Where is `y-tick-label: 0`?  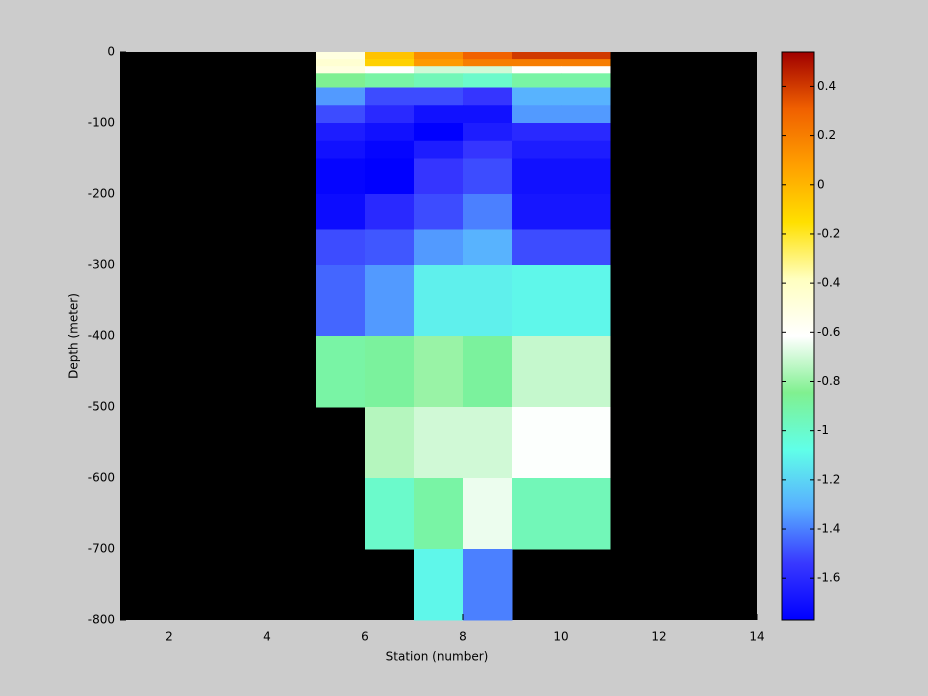
y-tick-label: 0 is located at coordinates (111, 52).